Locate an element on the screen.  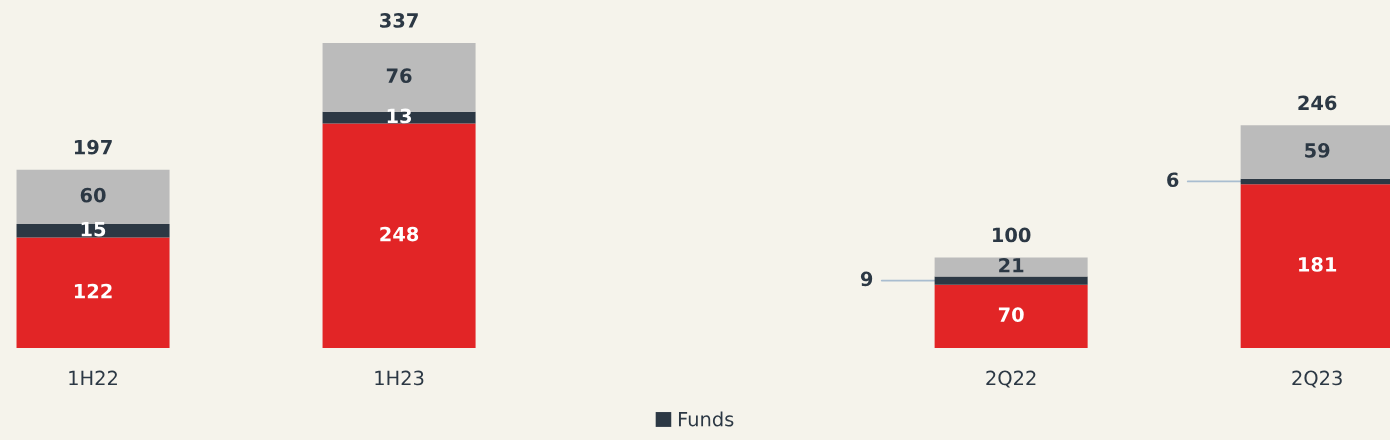
data-label: 15 is located at coordinates (93, 229).